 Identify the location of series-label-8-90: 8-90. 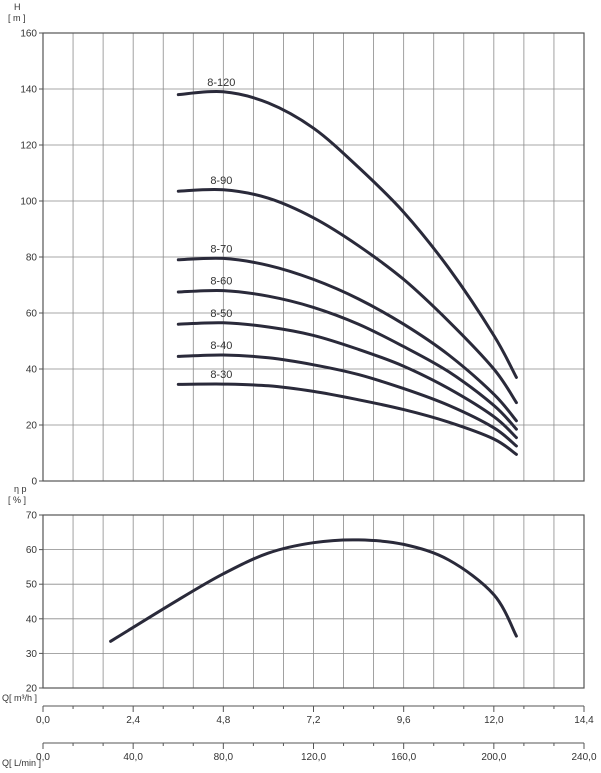
(221, 181).